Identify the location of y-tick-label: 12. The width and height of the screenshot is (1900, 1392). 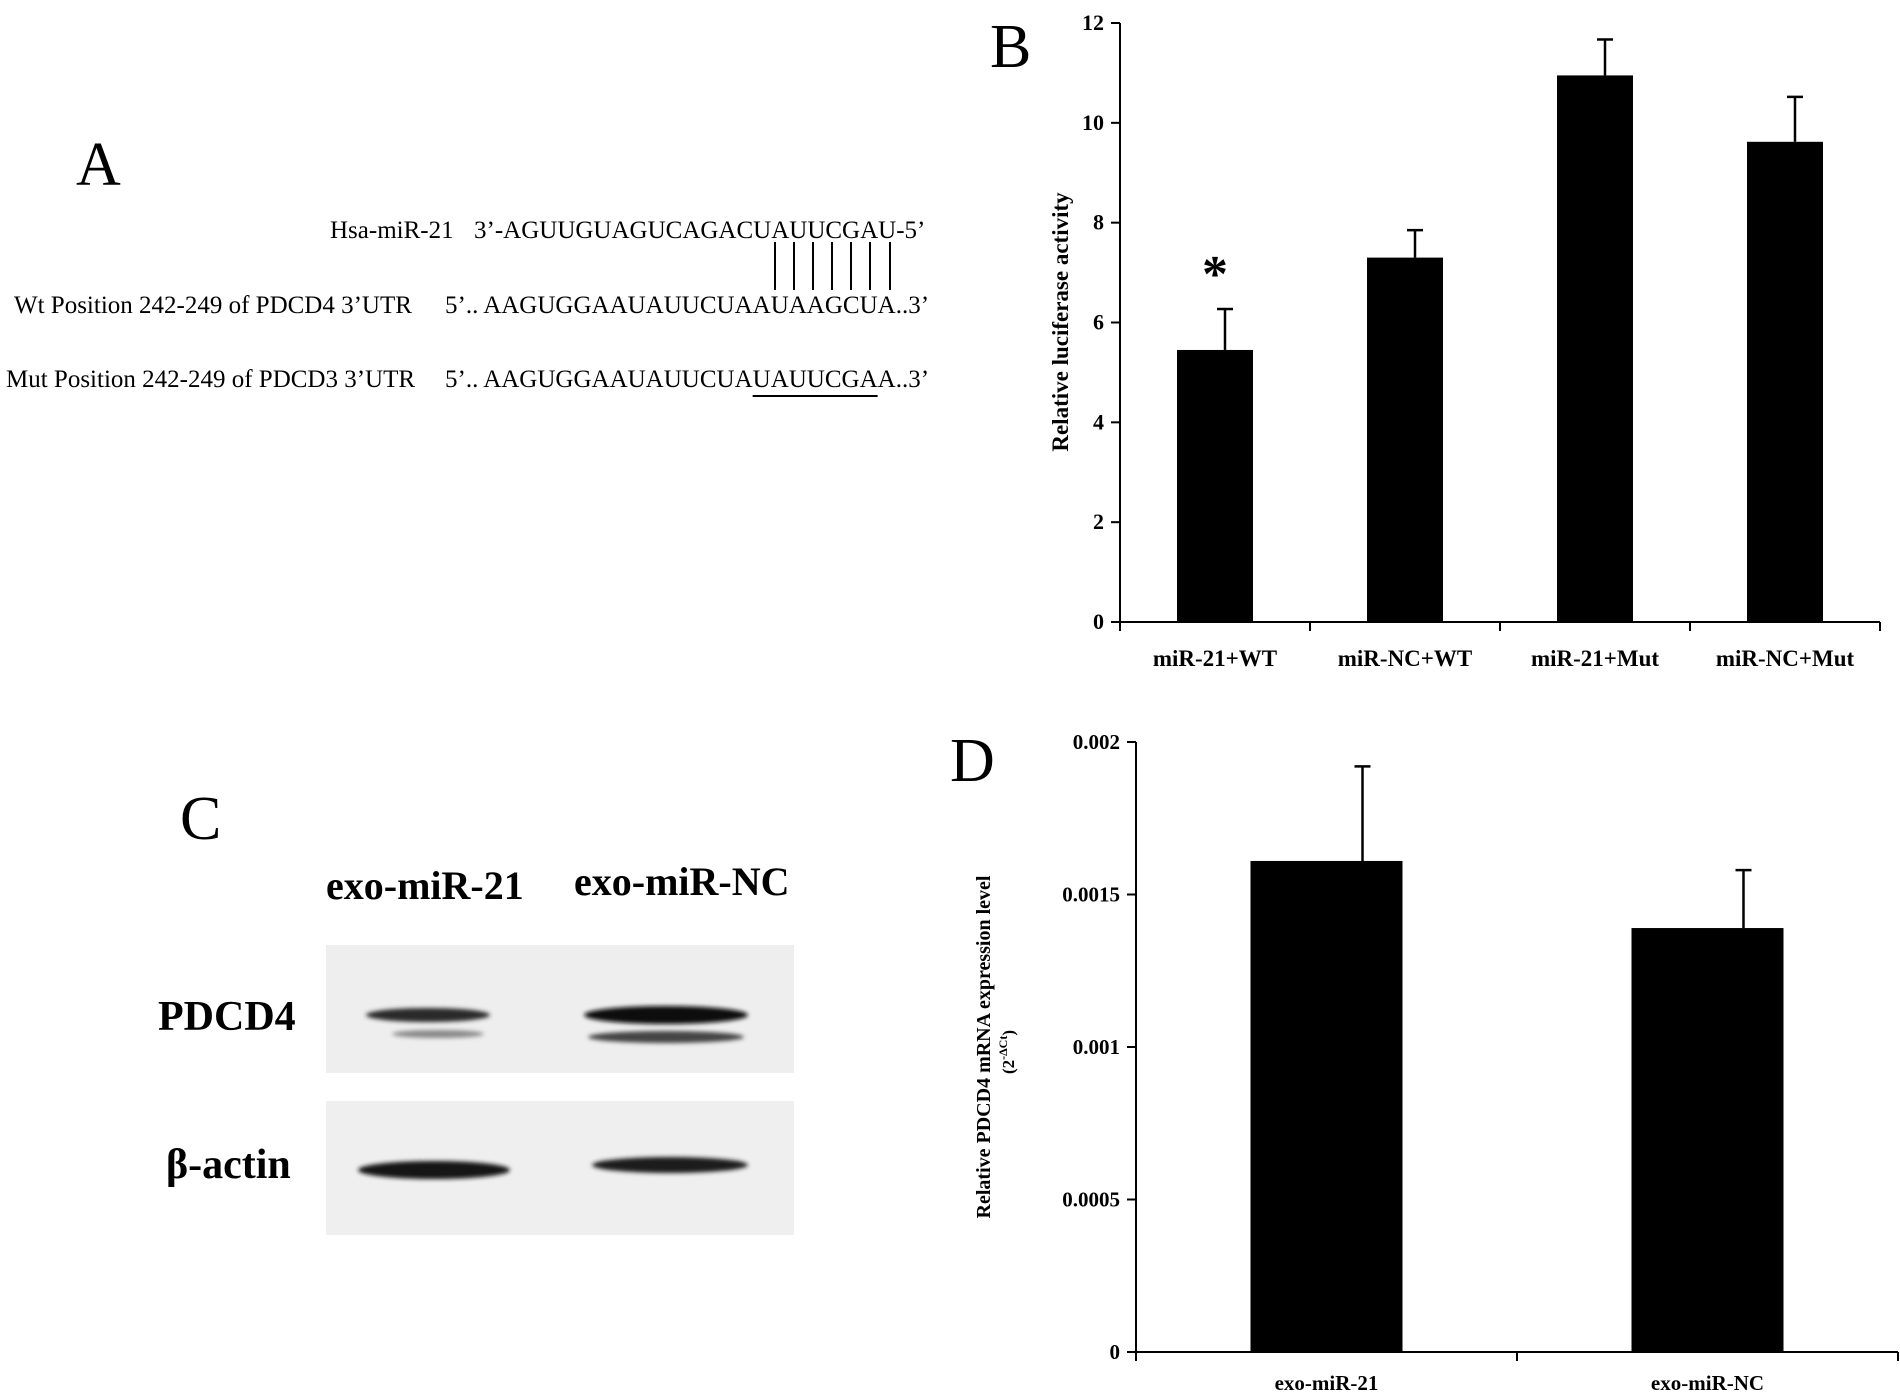
(1093, 22).